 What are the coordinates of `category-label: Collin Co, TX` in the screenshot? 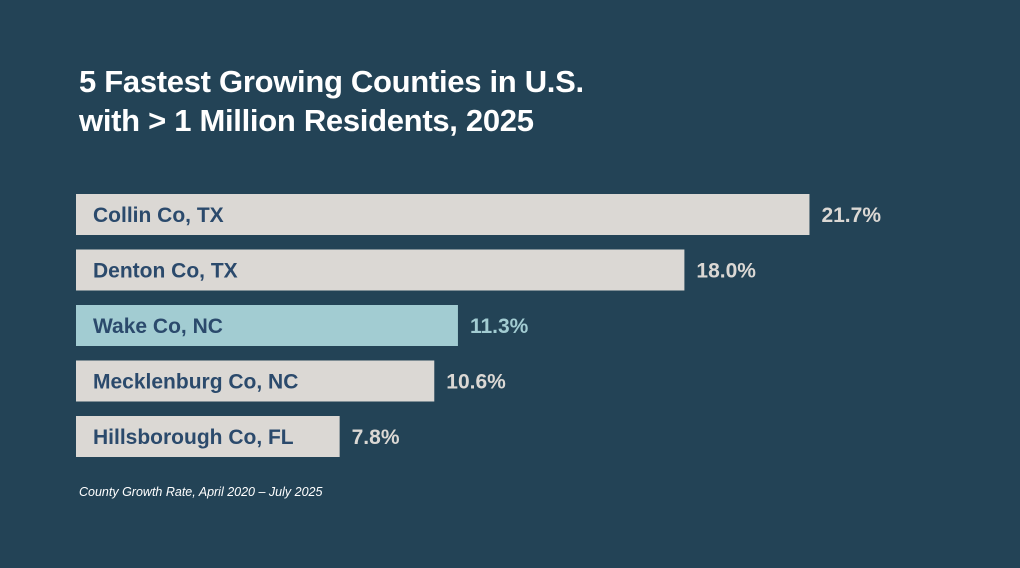 It's located at (158, 215).